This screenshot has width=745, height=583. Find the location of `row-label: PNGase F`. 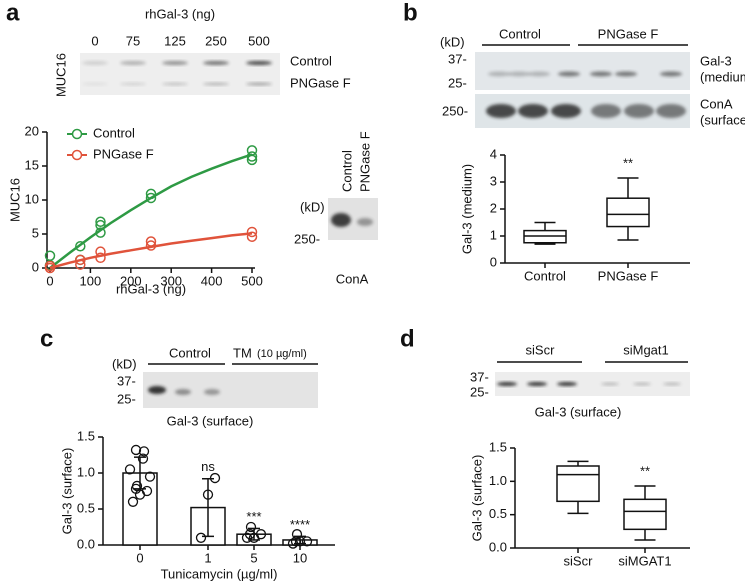

row-label: PNGase F is located at coordinates (320, 82).